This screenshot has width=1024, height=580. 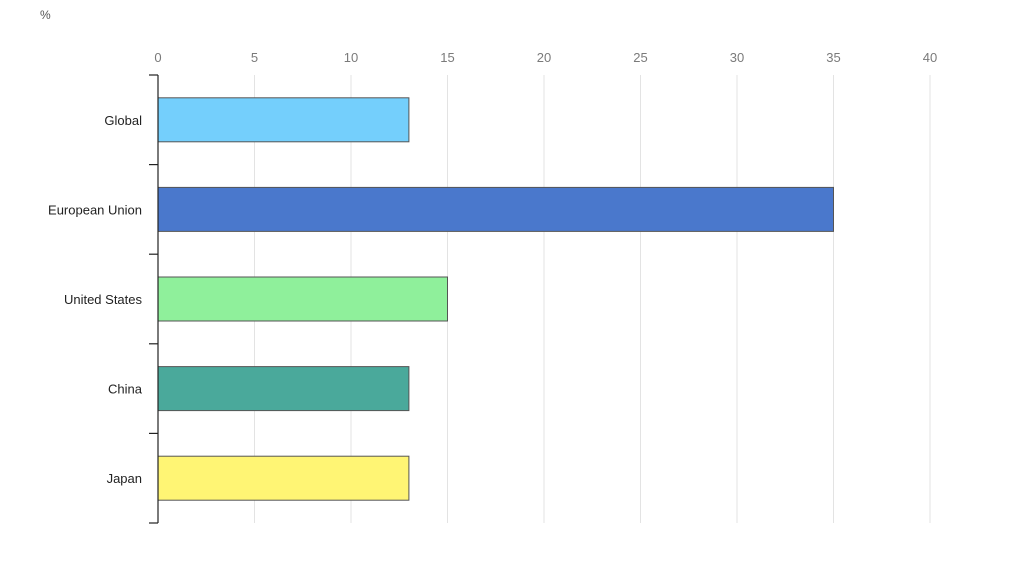 I want to click on x-tick-label: 10, so click(x=351, y=57).